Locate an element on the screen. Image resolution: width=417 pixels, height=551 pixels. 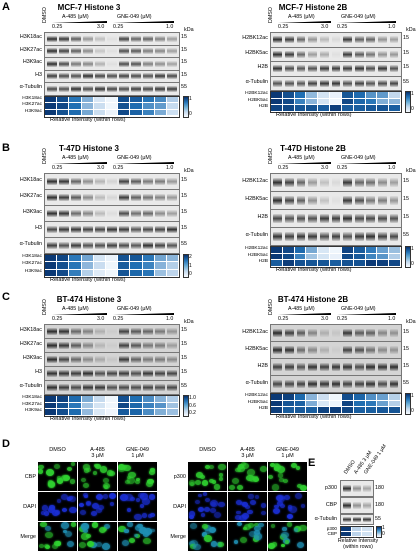
blot-label: H2B is located at coordinates (263, 217).